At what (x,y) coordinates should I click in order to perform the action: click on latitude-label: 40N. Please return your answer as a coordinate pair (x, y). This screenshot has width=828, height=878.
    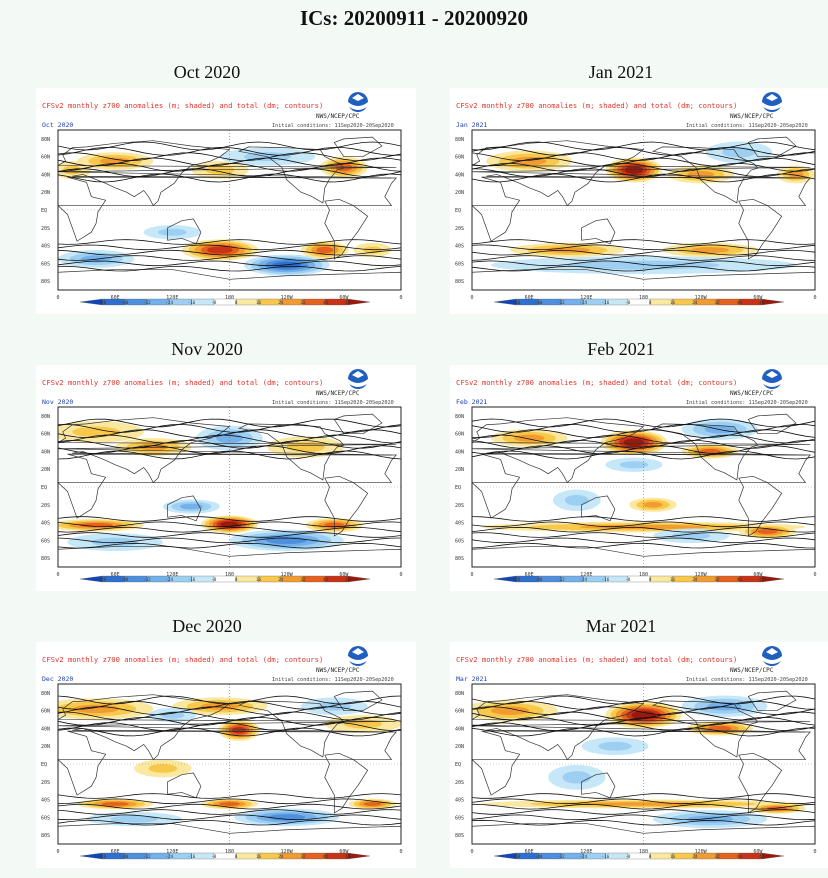
    Looking at the image, I should click on (45, 175).